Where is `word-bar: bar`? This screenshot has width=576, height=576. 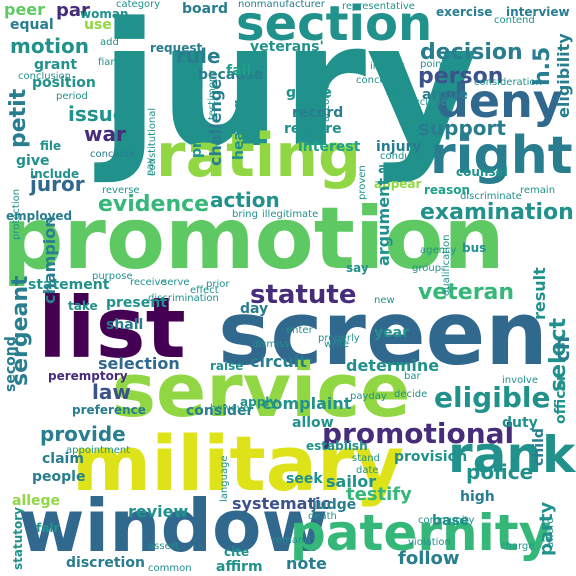
word-bar: bar is located at coordinates (412, 376).